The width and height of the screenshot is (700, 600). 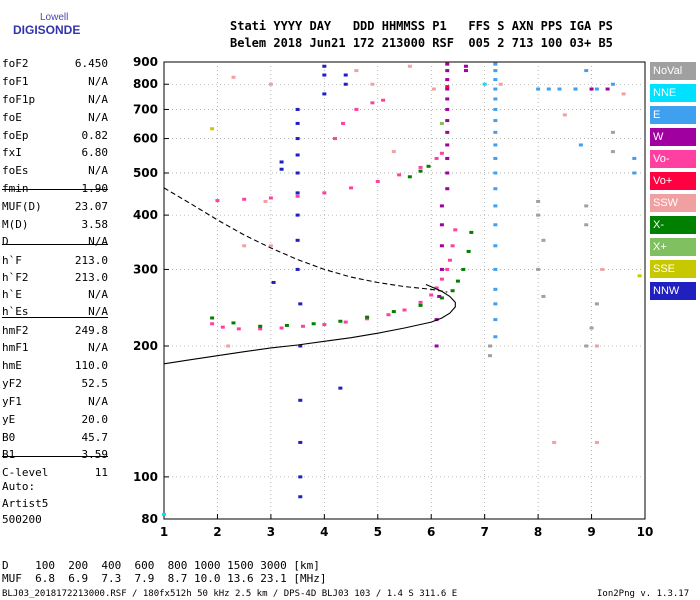 I want to click on param-value: 6.80, so click(x=95, y=152).